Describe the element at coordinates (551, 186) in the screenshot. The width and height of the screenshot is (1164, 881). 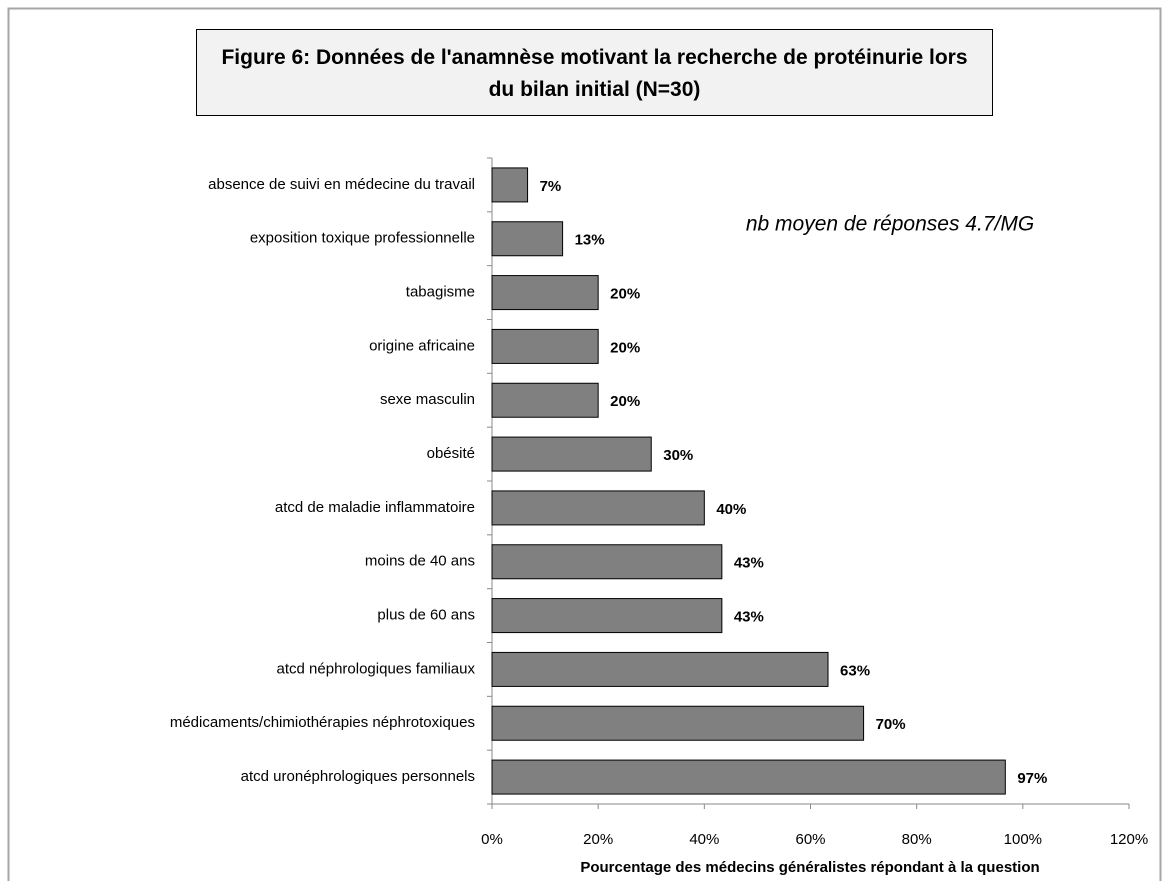
I see `data-label: 7%` at that location.